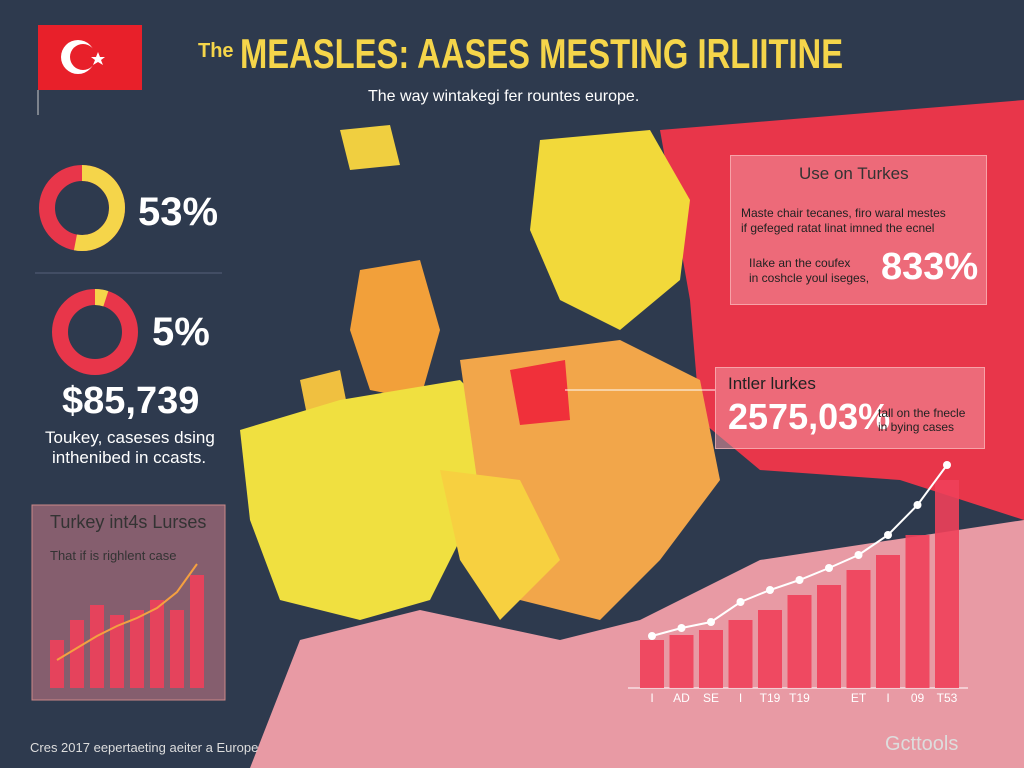 The width and height of the screenshot is (1024, 768). Describe the element at coordinates (916, 427) in the screenshot. I see `box-text: in bying cases` at that location.